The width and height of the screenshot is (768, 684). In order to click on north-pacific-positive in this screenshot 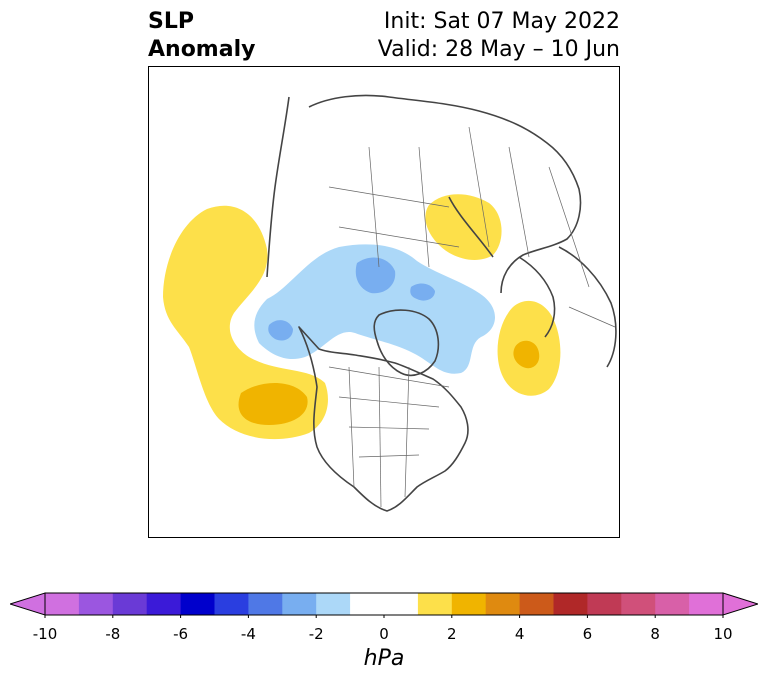, I will do `click(245, 322)`.